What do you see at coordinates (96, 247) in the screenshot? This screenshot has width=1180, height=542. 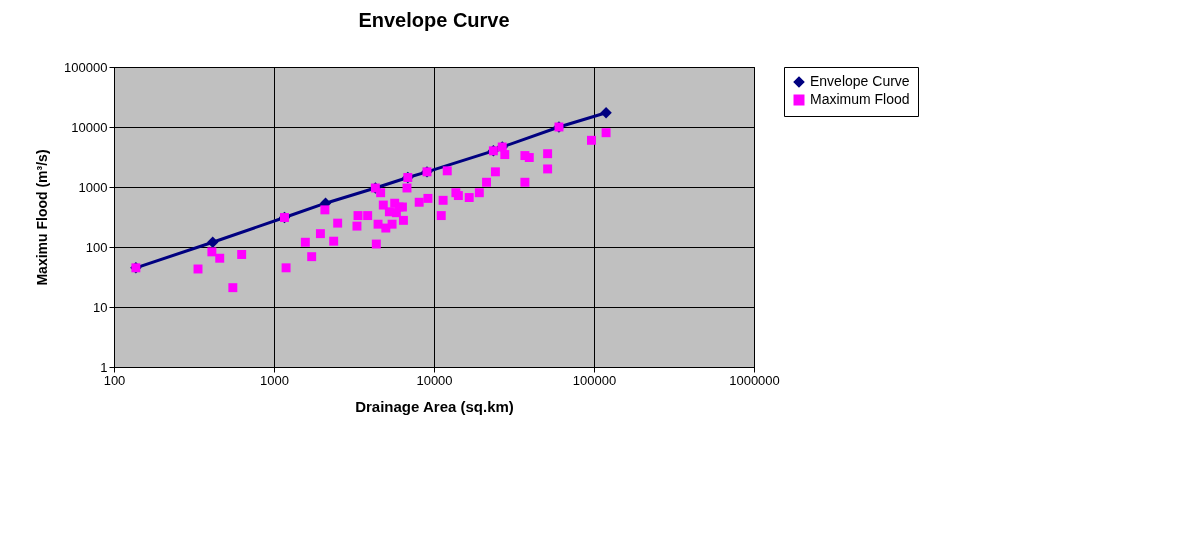 I see `y-tick-label: 100` at bounding box center [96, 247].